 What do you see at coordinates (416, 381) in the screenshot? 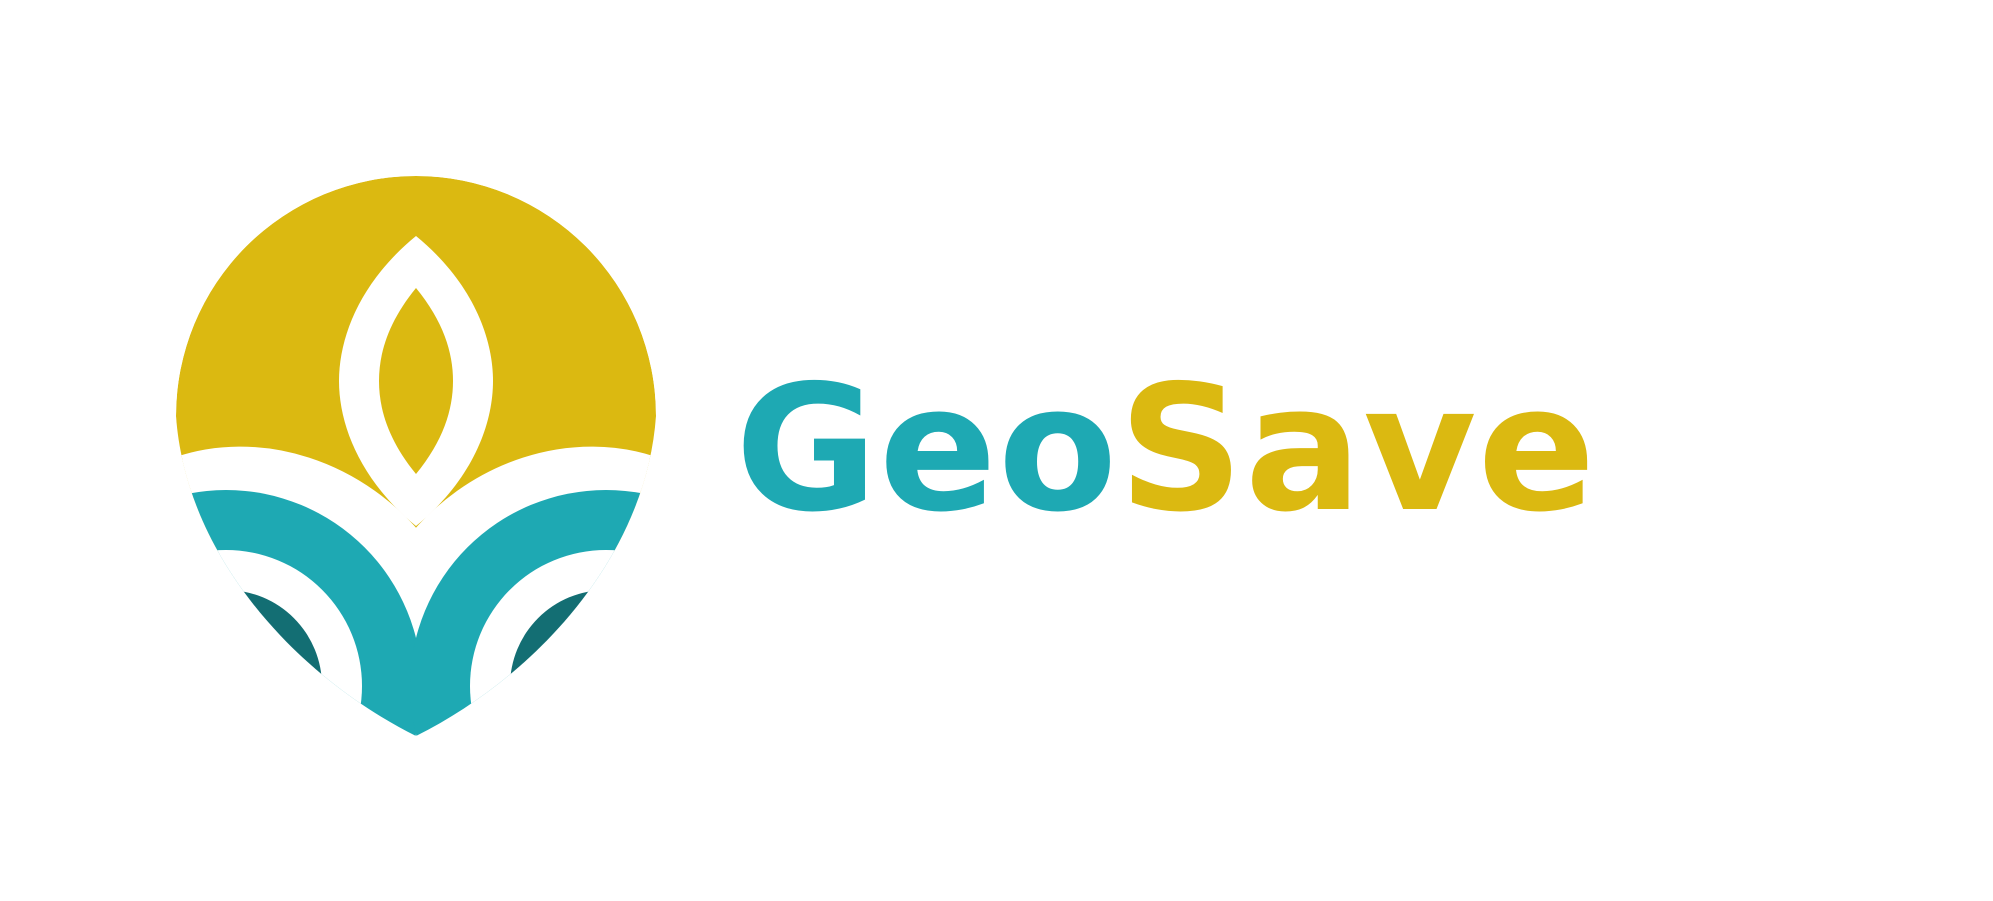
I see `leaf-icon` at bounding box center [416, 381].